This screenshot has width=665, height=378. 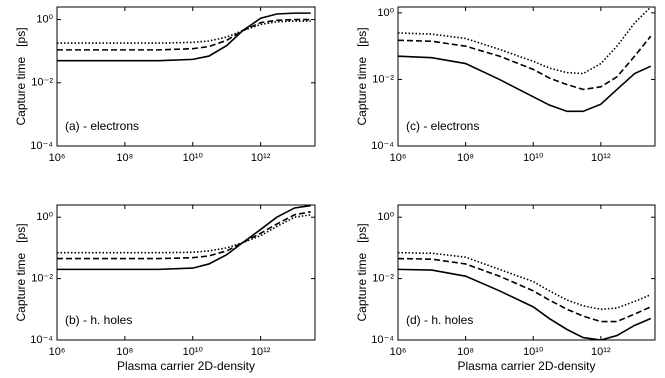 What do you see at coordinates (102, 126) in the screenshot?
I see `annotation: (a) - electrons` at bounding box center [102, 126].